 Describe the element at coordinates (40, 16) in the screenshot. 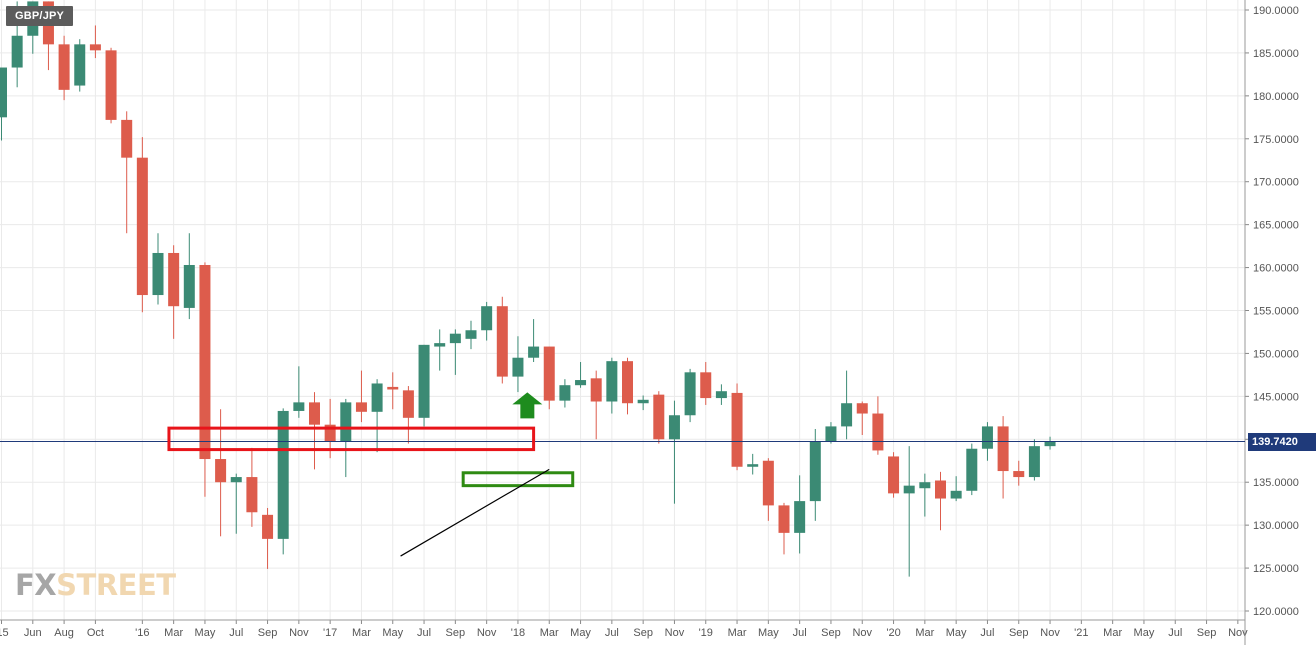

I see `symbol-label: GBP/JPY` at that location.